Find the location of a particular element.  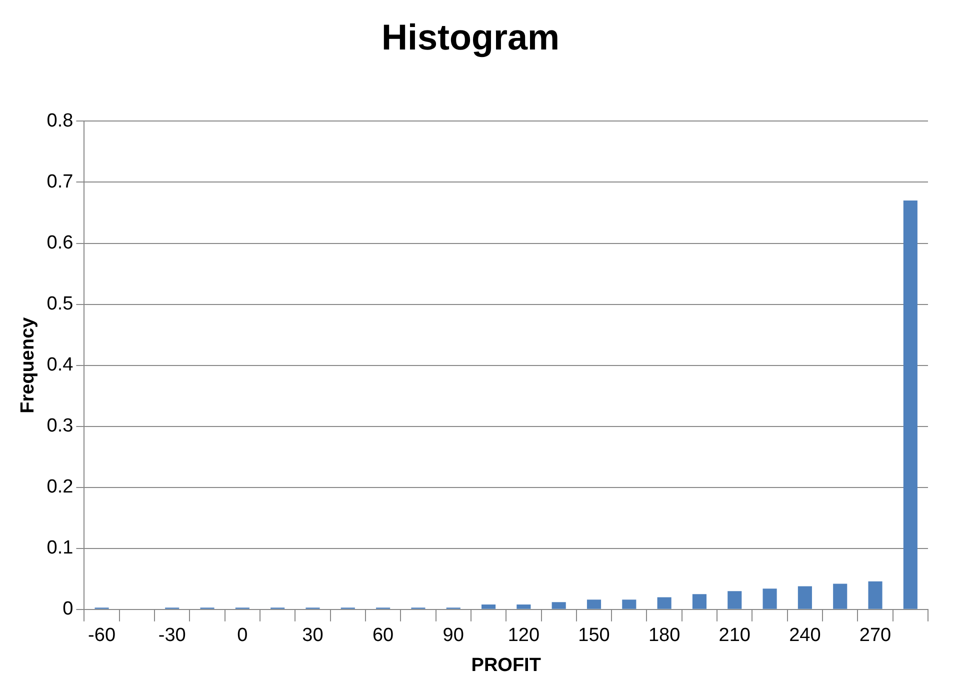

x-tick-label: 270 is located at coordinates (875, 635).